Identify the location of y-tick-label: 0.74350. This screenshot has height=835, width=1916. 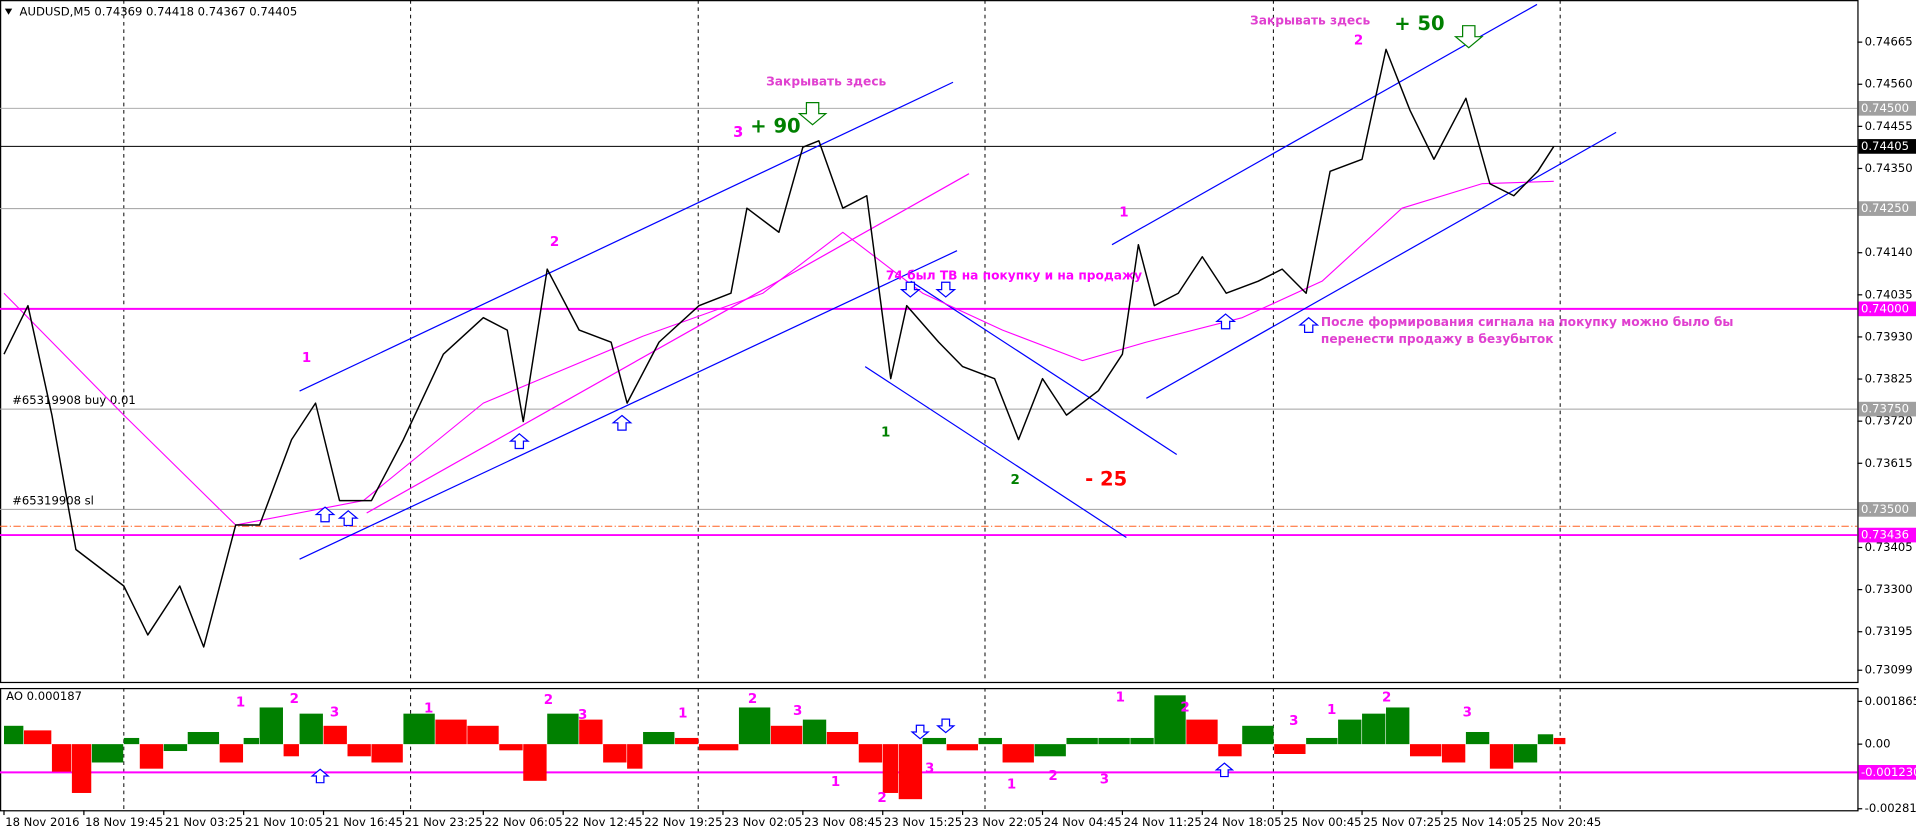
(1889, 168).